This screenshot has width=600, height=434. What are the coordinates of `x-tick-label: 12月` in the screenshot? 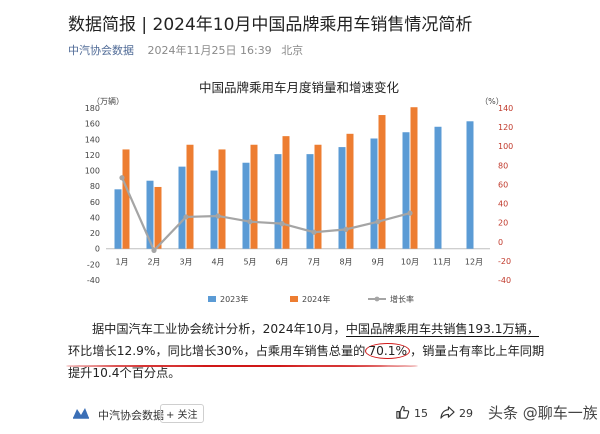 It's located at (474, 262).